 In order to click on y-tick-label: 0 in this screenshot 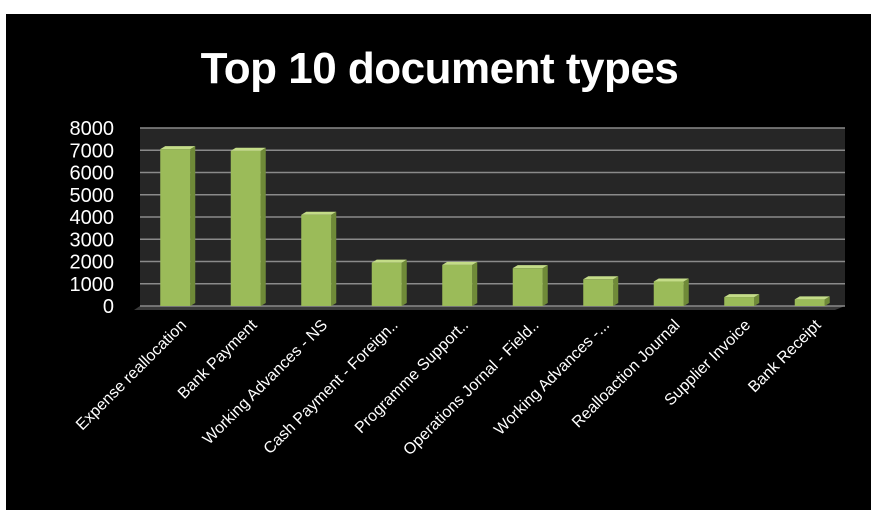, I will do `click(108, 307)`.